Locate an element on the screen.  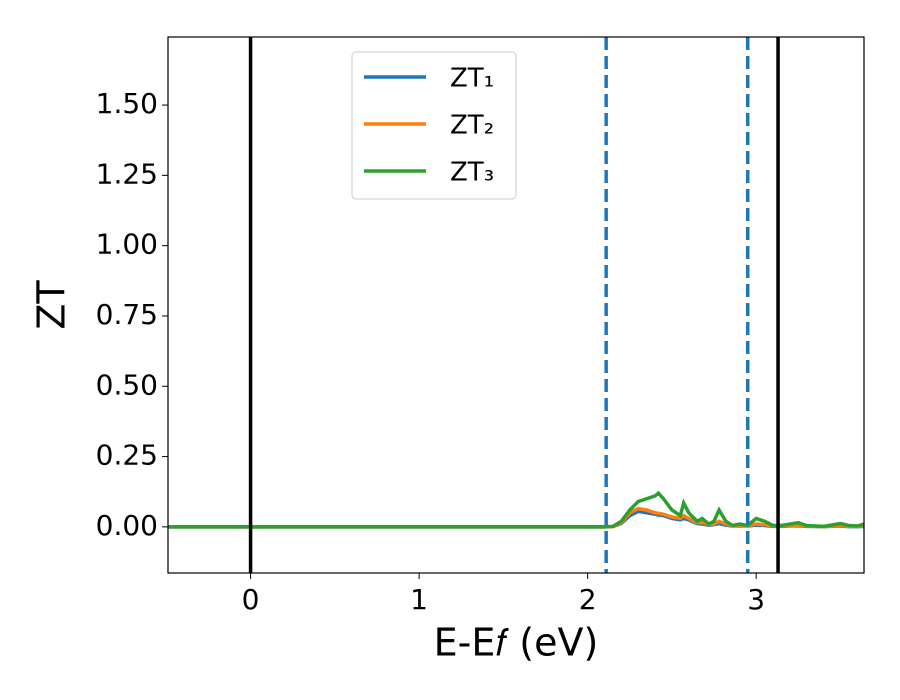
legend-label: ZT₃ is located at coordinates (472, 173).